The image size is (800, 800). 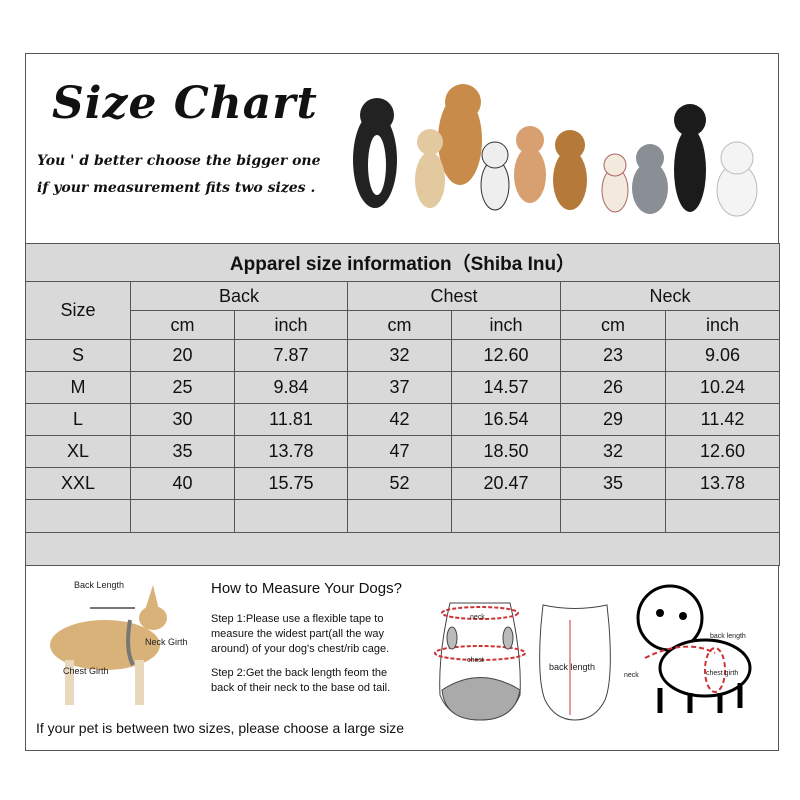 I want to click on label-neck-girth: Neck Girth, so click(x=166, y=642).